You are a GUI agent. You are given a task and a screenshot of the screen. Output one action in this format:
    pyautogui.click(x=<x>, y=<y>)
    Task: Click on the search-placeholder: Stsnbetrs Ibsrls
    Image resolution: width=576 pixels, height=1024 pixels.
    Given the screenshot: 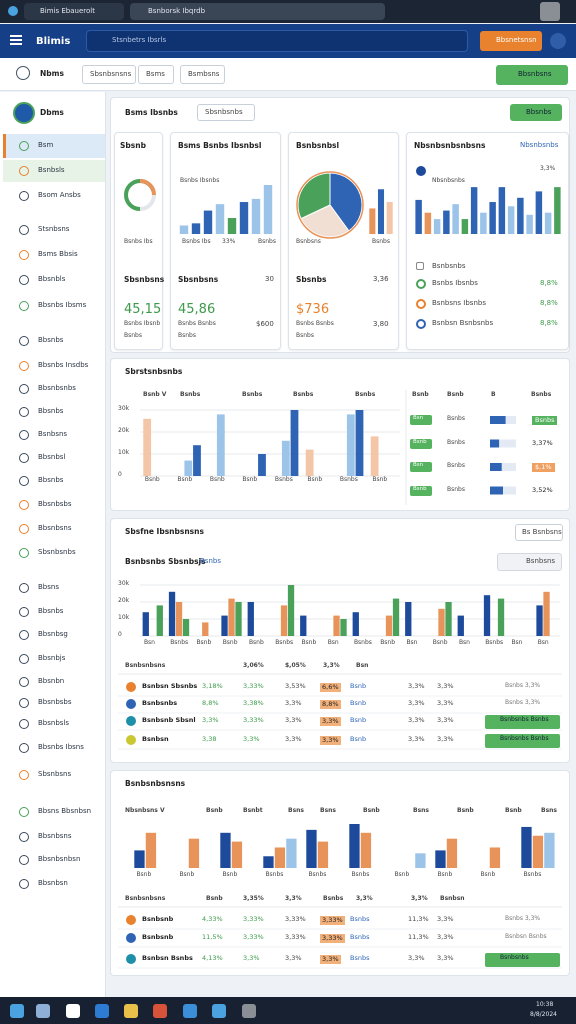 What is the action you would take?
    pyautogui.click(x=139, y=40)
    